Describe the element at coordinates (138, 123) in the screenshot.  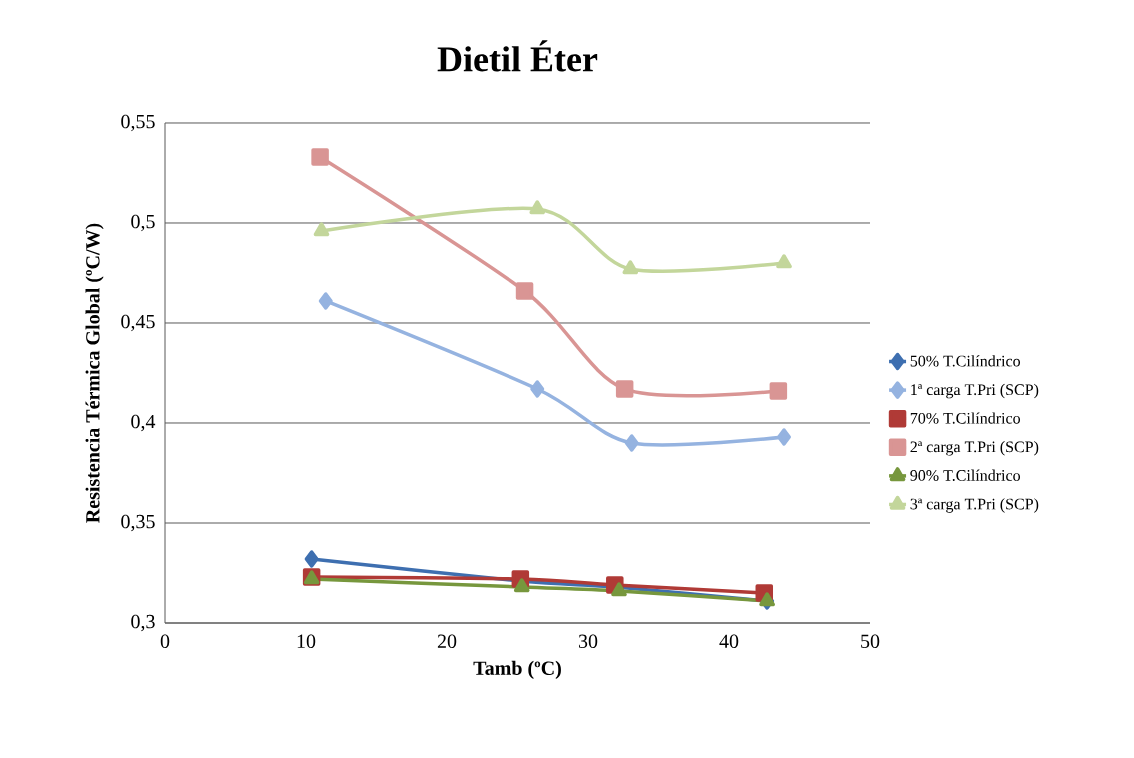
I see `y-tick-label: 0,55` at that location.